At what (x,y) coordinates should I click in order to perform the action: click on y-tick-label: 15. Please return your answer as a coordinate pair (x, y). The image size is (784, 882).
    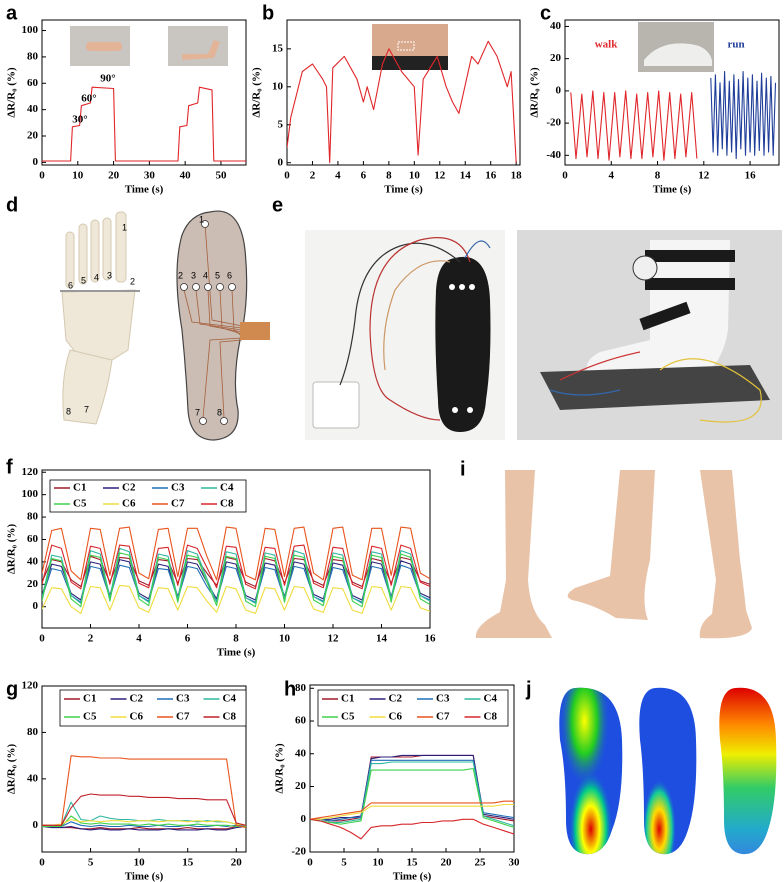
    Looking at the image, I should click on (278, 48).